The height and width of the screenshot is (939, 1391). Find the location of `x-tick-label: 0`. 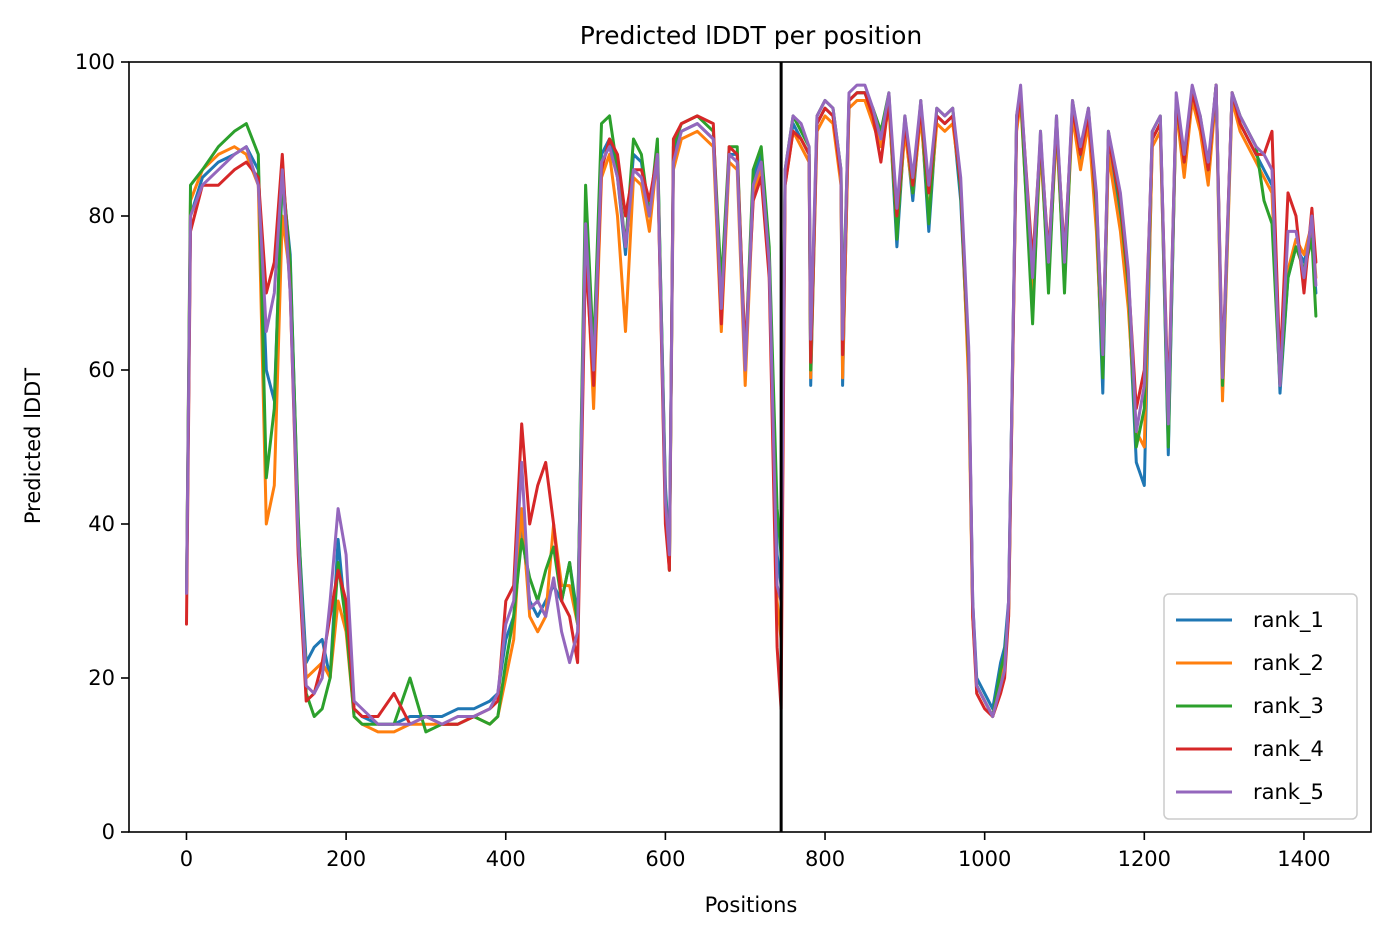

x-tick-label: 0 is located at coordinates (186, 859).